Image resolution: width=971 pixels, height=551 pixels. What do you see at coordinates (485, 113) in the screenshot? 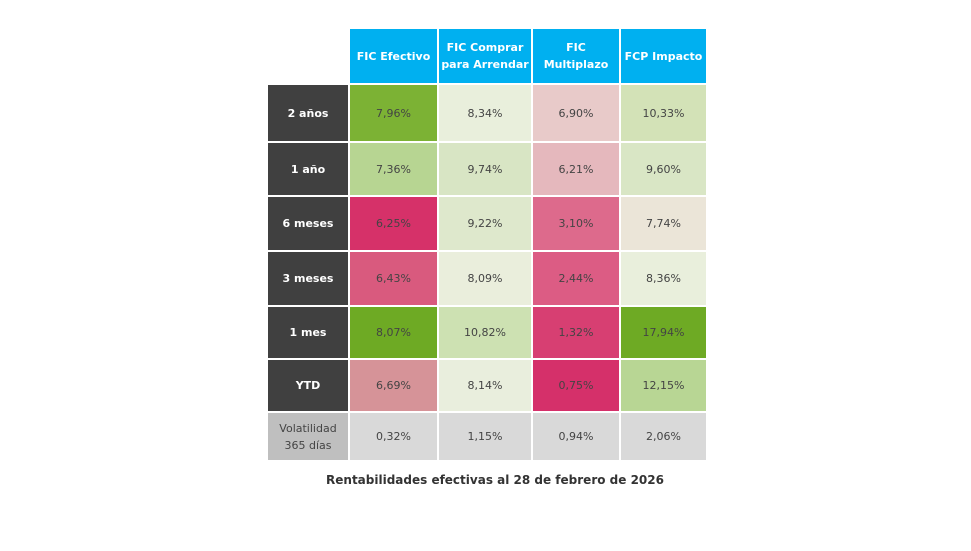
I see `heatmap-cell: 8,34%` at bounding box center [485, 113].